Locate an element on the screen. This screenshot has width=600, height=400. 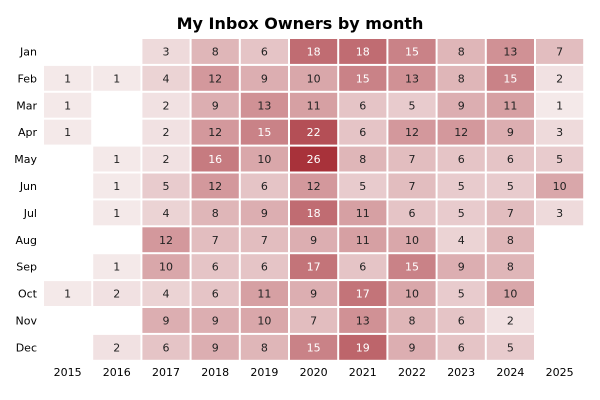
x-tick-label: 2020 is located at coordinates (314, 372).